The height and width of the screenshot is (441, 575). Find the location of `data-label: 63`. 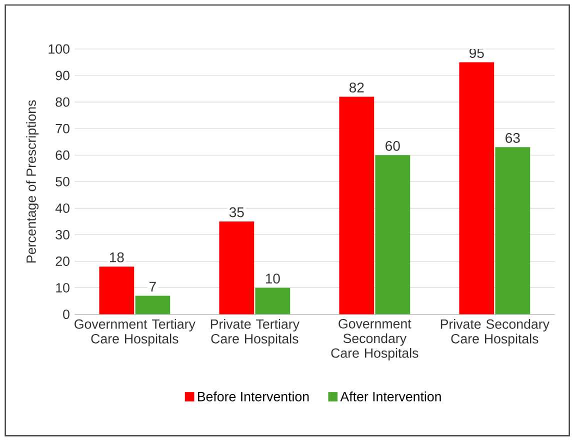

data-label: 63 is located at coordinates (513, 137).